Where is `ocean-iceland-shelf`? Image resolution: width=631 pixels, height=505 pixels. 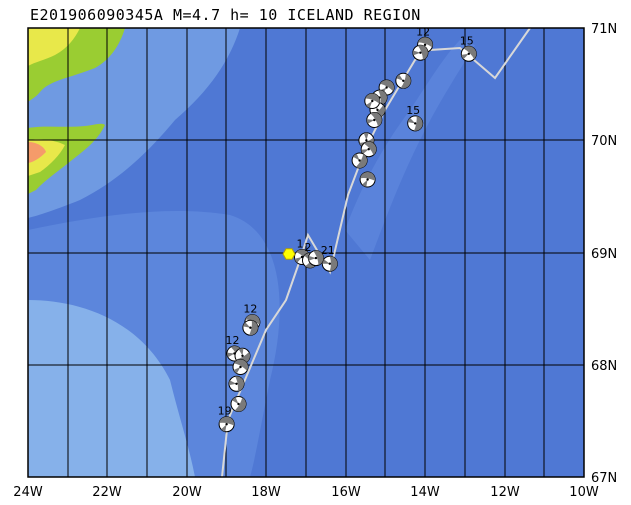
ocean-iceland-shelf is located at coordinates (111, 388).